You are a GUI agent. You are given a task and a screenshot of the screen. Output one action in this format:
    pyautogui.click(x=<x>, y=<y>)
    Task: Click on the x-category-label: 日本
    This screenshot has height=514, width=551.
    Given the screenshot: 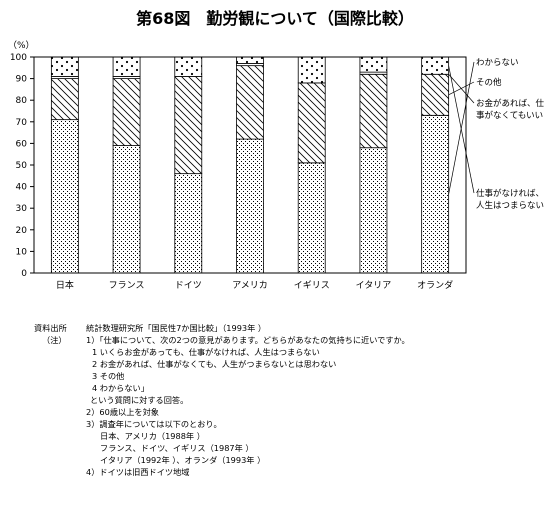 What is the action you would take?
    pyautogui.click(x=65, y=285)
    